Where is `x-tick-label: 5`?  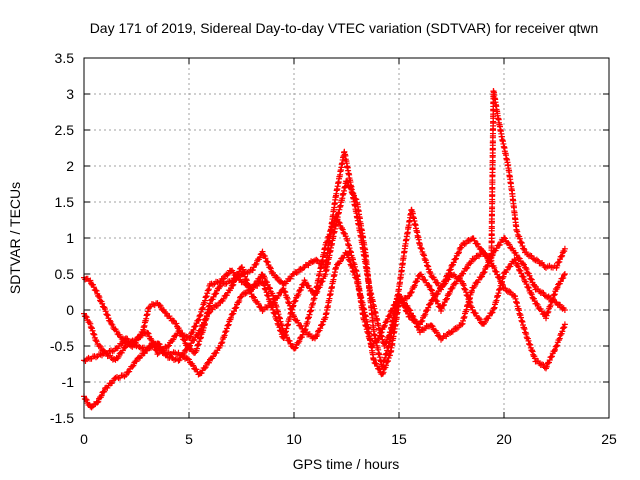
x-tick-label: 5 is located at coordinates (189, 439).